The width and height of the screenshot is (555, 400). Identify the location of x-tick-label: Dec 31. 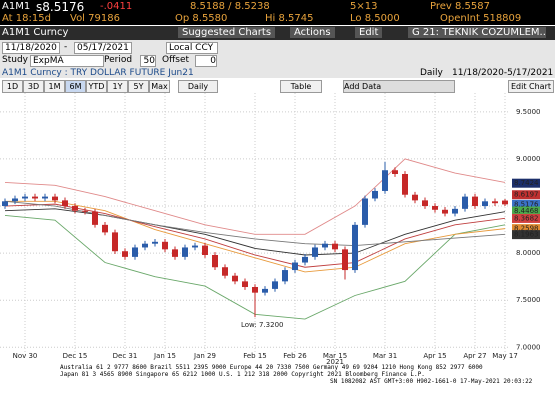
(125, 356).